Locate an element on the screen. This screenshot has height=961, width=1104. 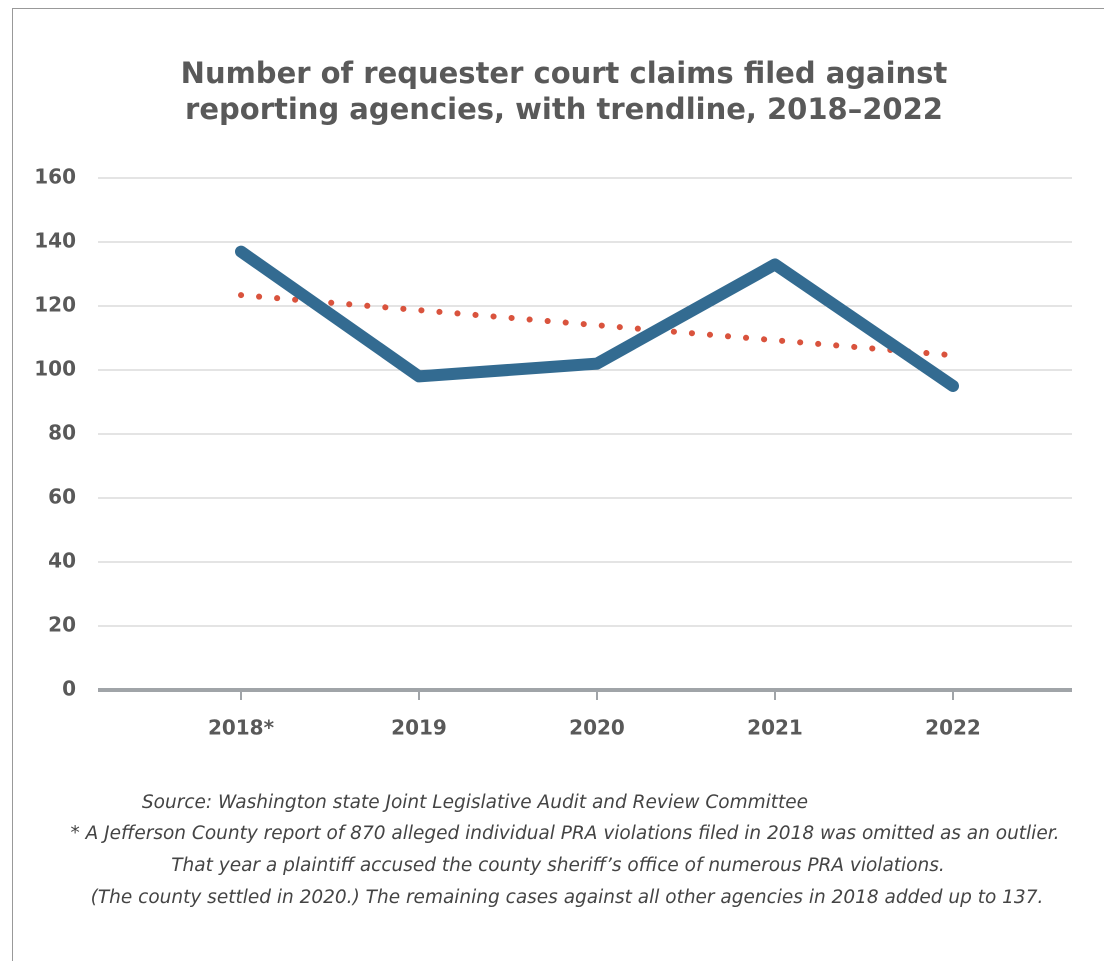
trendline is located at coordinates (597, 325).